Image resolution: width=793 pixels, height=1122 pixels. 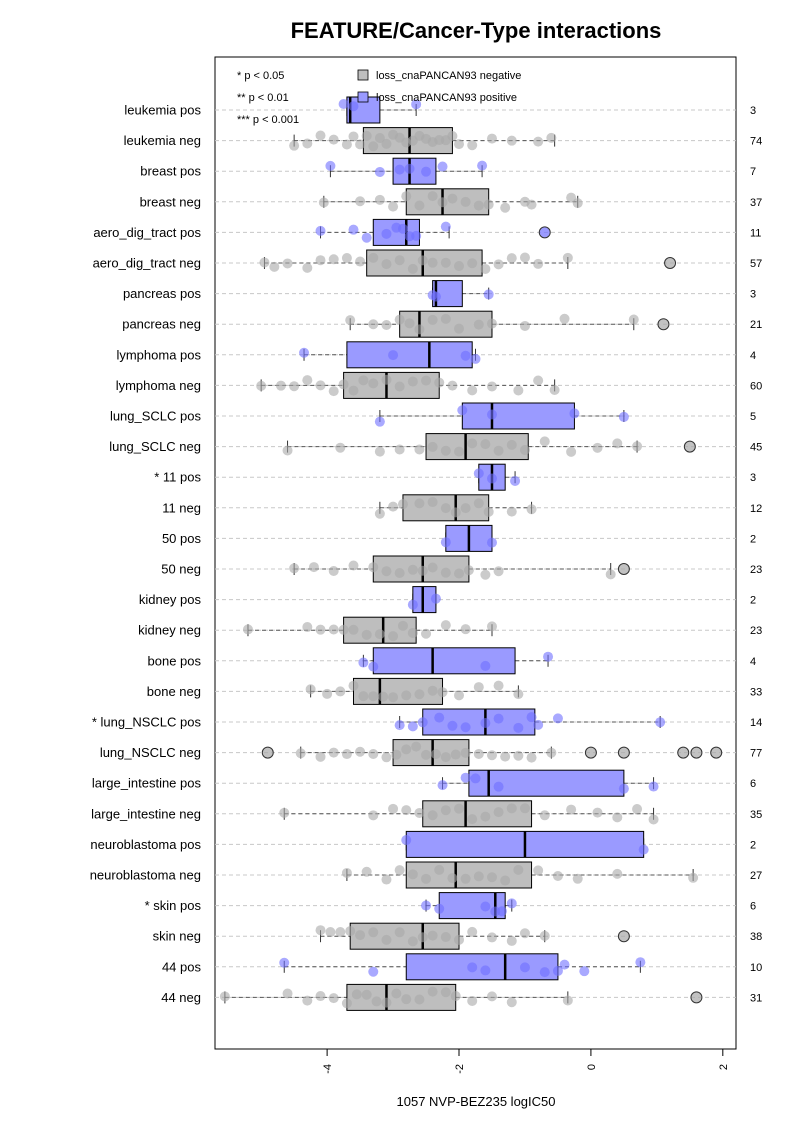 I want to click on count-label: 74, so click(x=756, y=142).